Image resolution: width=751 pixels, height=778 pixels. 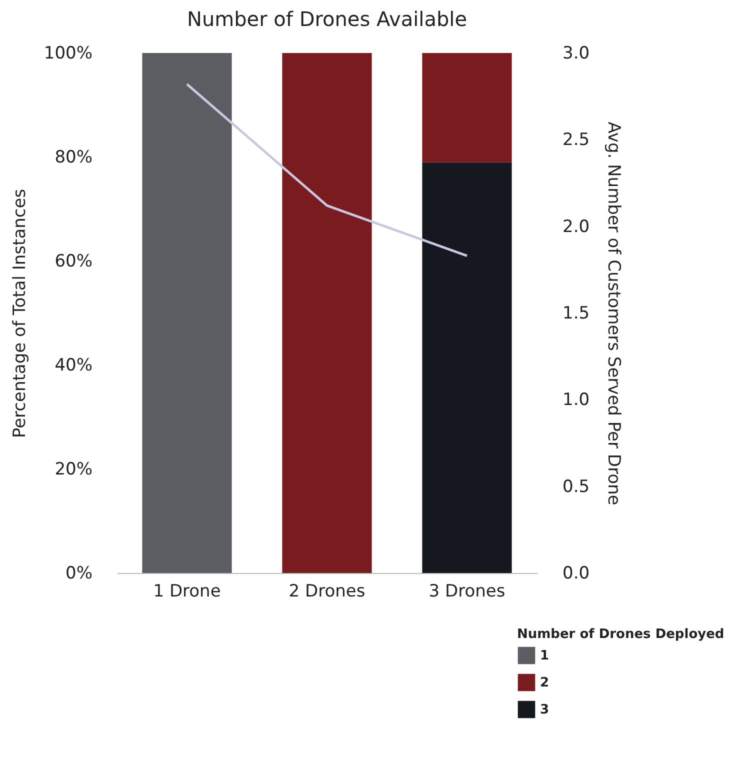 I want to click on y2-axis-title: Avg. Number of Customers Served Per Drone, so click(x=614, y=314).